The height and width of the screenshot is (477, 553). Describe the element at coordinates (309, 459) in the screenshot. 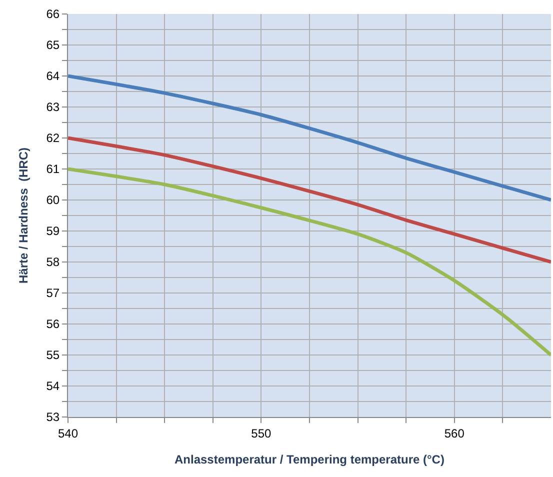

I see `x-axis-title: Anlasstemperatur / Tempering temperature (°C)` at that location.